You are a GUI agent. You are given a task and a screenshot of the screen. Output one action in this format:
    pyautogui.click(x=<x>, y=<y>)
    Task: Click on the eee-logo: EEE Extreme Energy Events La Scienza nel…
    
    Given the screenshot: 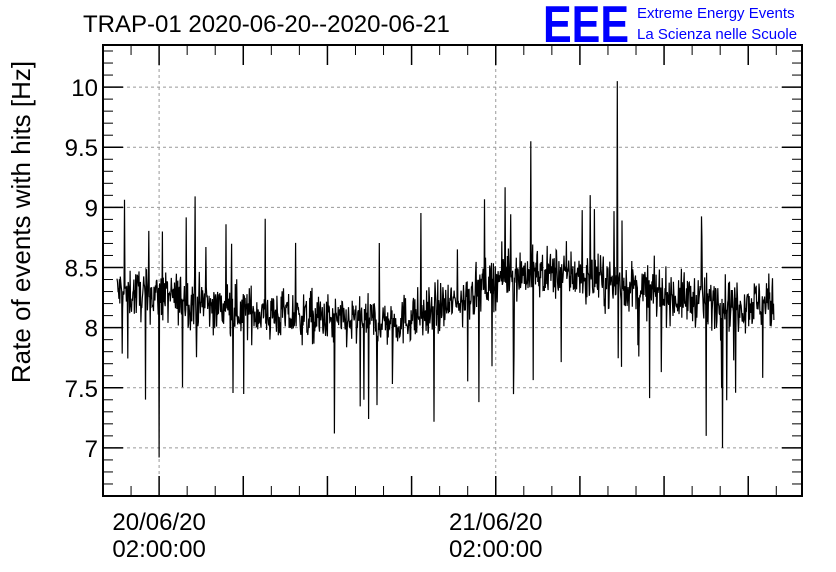 What is the action you would take?
    pyautogui.click(x=670, y=27)
    